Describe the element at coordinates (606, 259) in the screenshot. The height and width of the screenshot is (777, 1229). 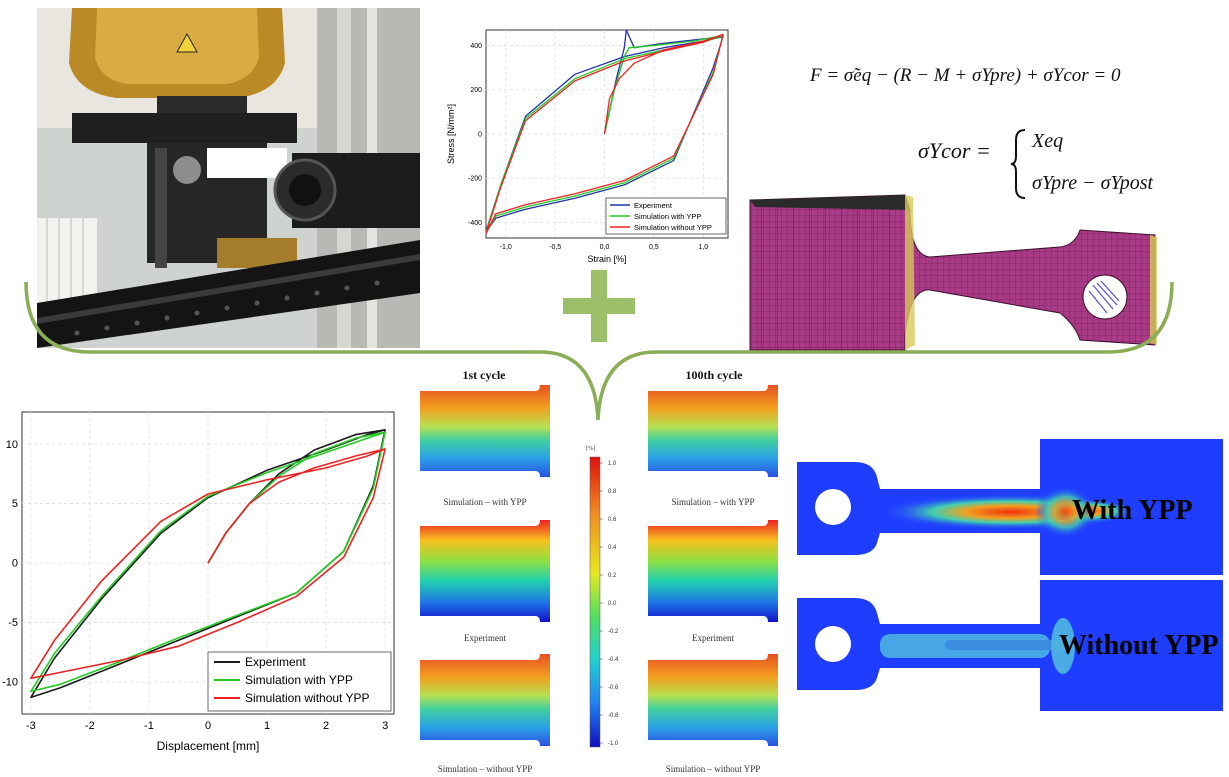
I see `x-axis-label: Strain [%]` at that location.